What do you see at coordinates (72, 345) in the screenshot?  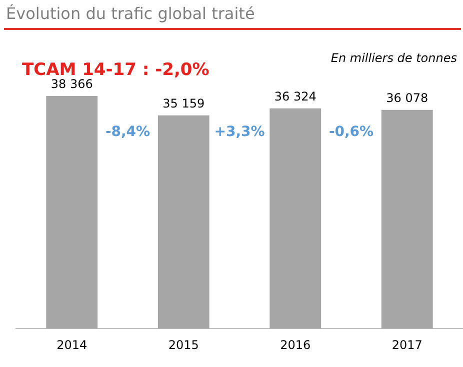 I see `x-tick-label: 2014` at bounding box center [72, 345].